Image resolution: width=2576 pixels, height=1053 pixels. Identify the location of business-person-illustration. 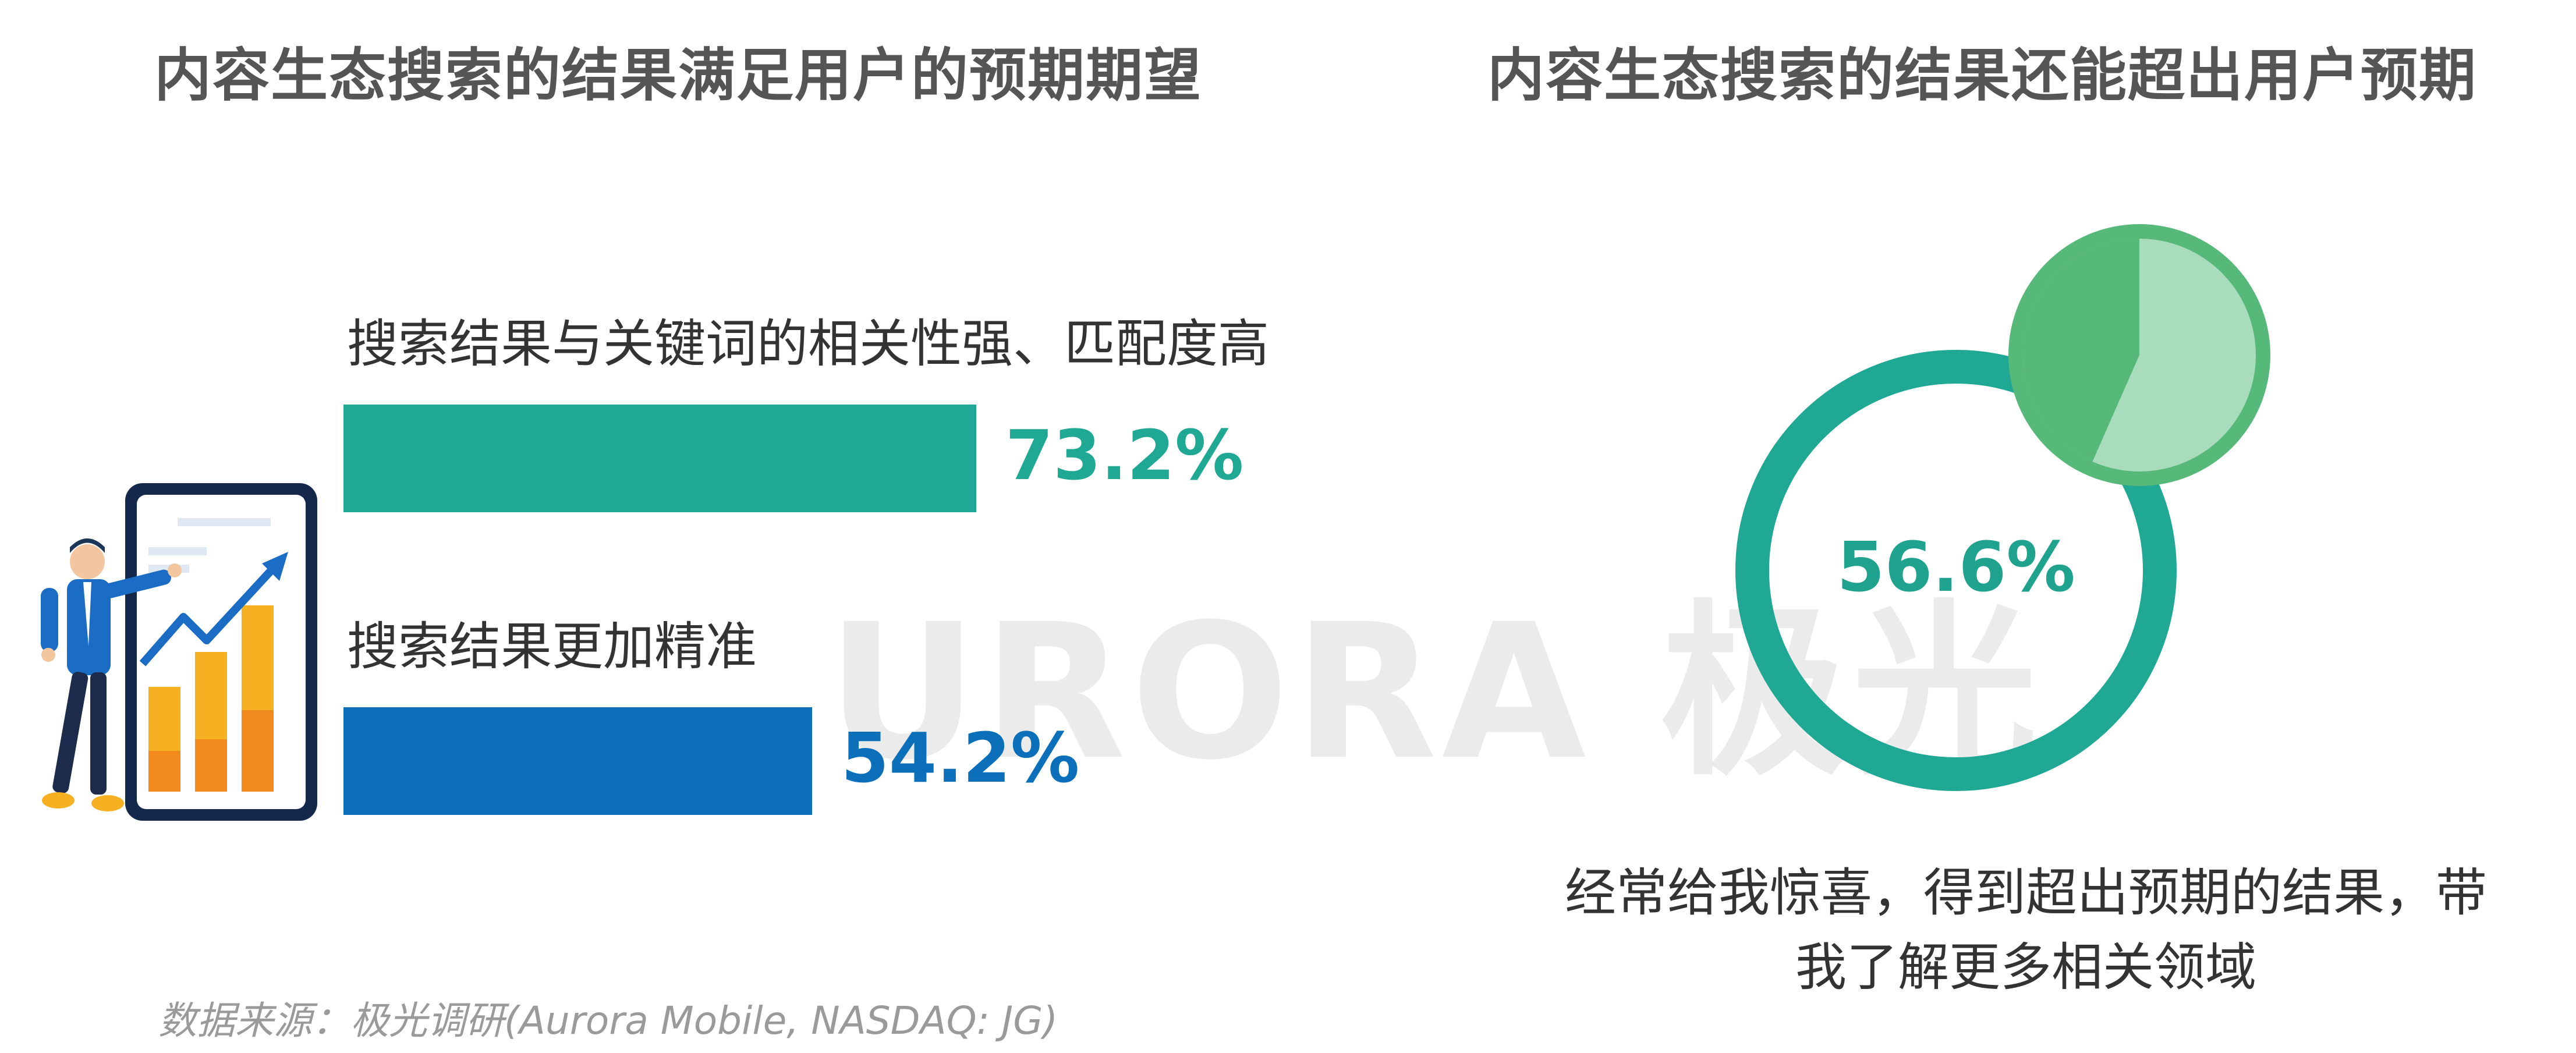
(179, 652).